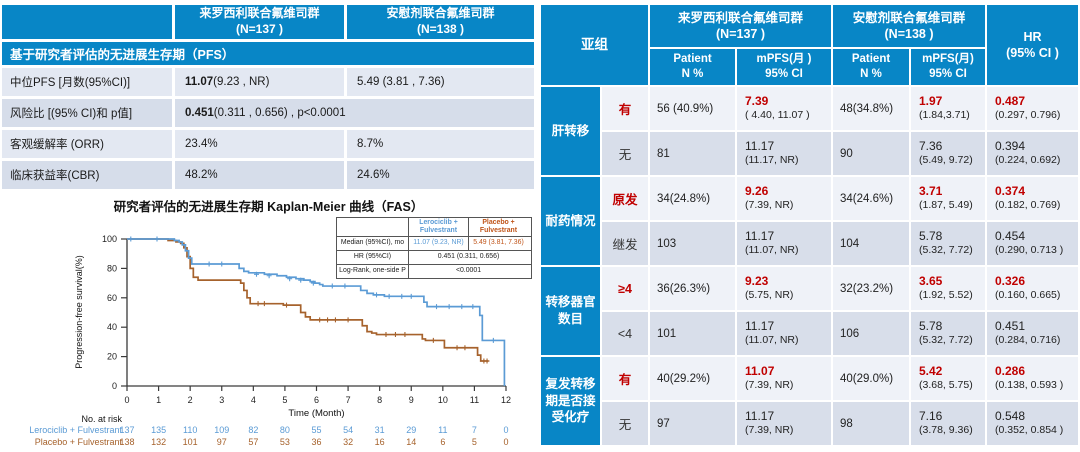 The image size is (1080, 452). Describe the element at coordinates (931, 190) in the screenshot. I see `mpfs-value: 3.71` at that location.